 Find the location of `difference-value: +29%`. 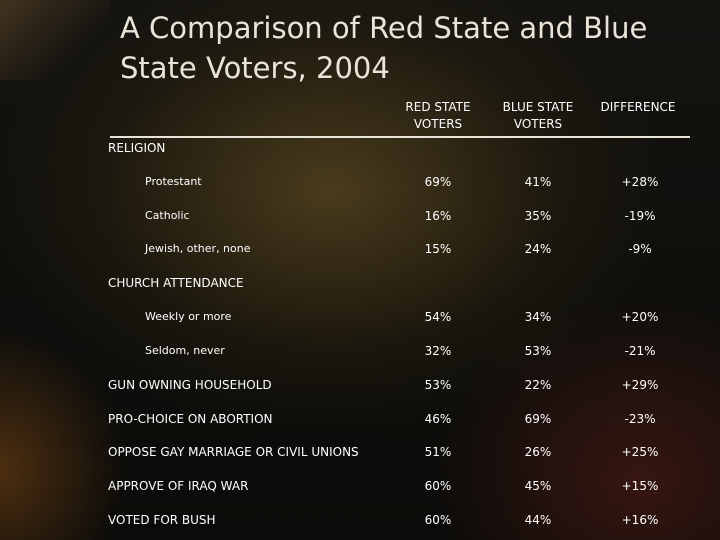

difference-value: +29% is located at coordinates (640, 385).